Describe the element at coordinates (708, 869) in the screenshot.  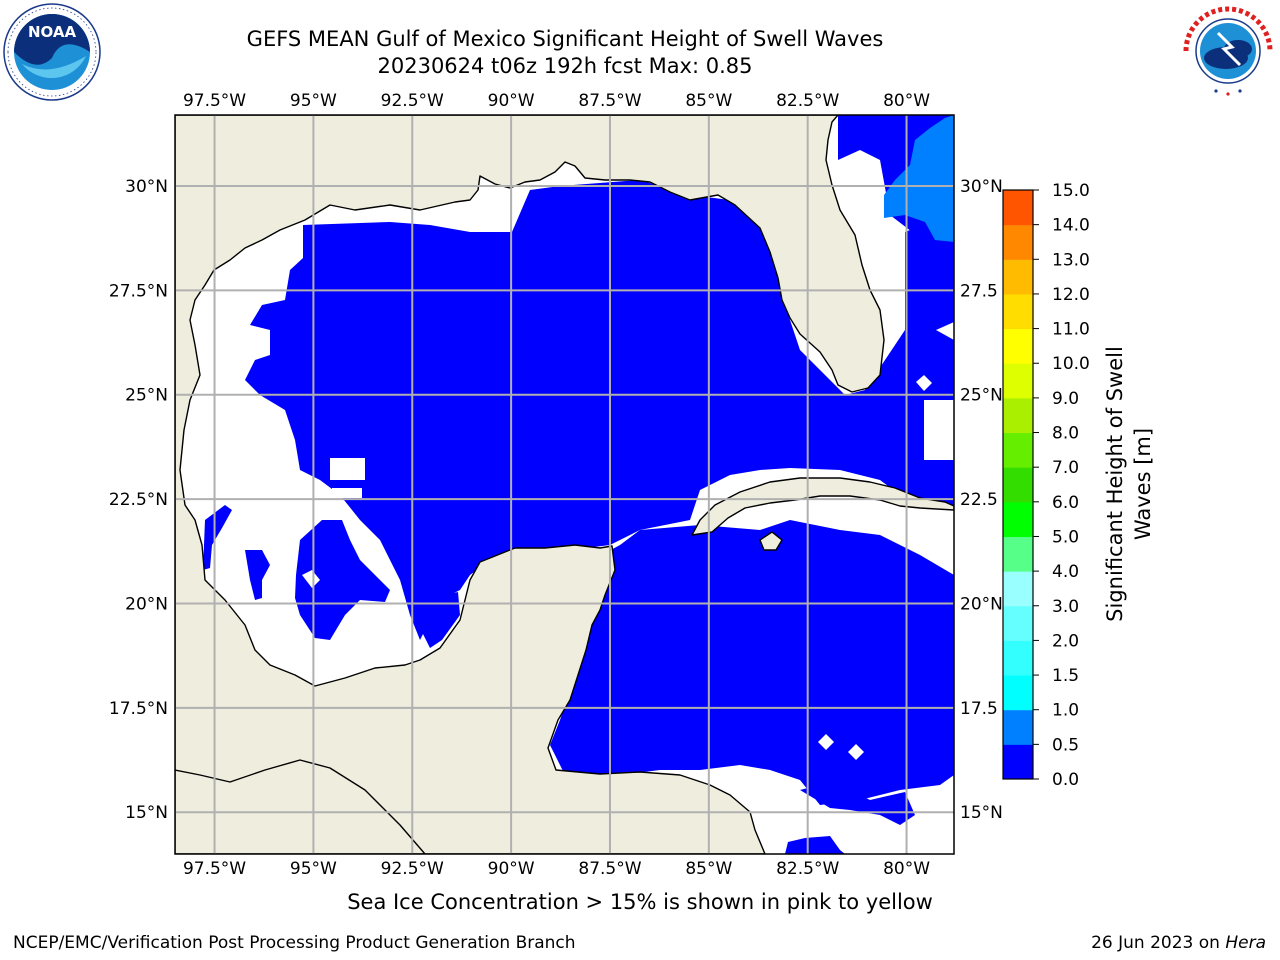
I see `lon-label-bottom: 85°W` at that location.